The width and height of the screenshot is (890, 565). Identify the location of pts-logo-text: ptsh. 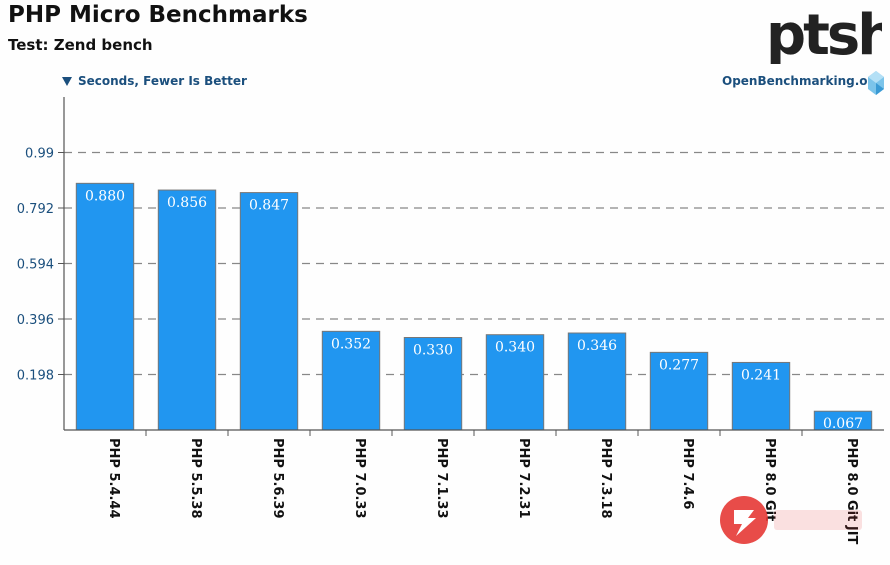
(824, 33).